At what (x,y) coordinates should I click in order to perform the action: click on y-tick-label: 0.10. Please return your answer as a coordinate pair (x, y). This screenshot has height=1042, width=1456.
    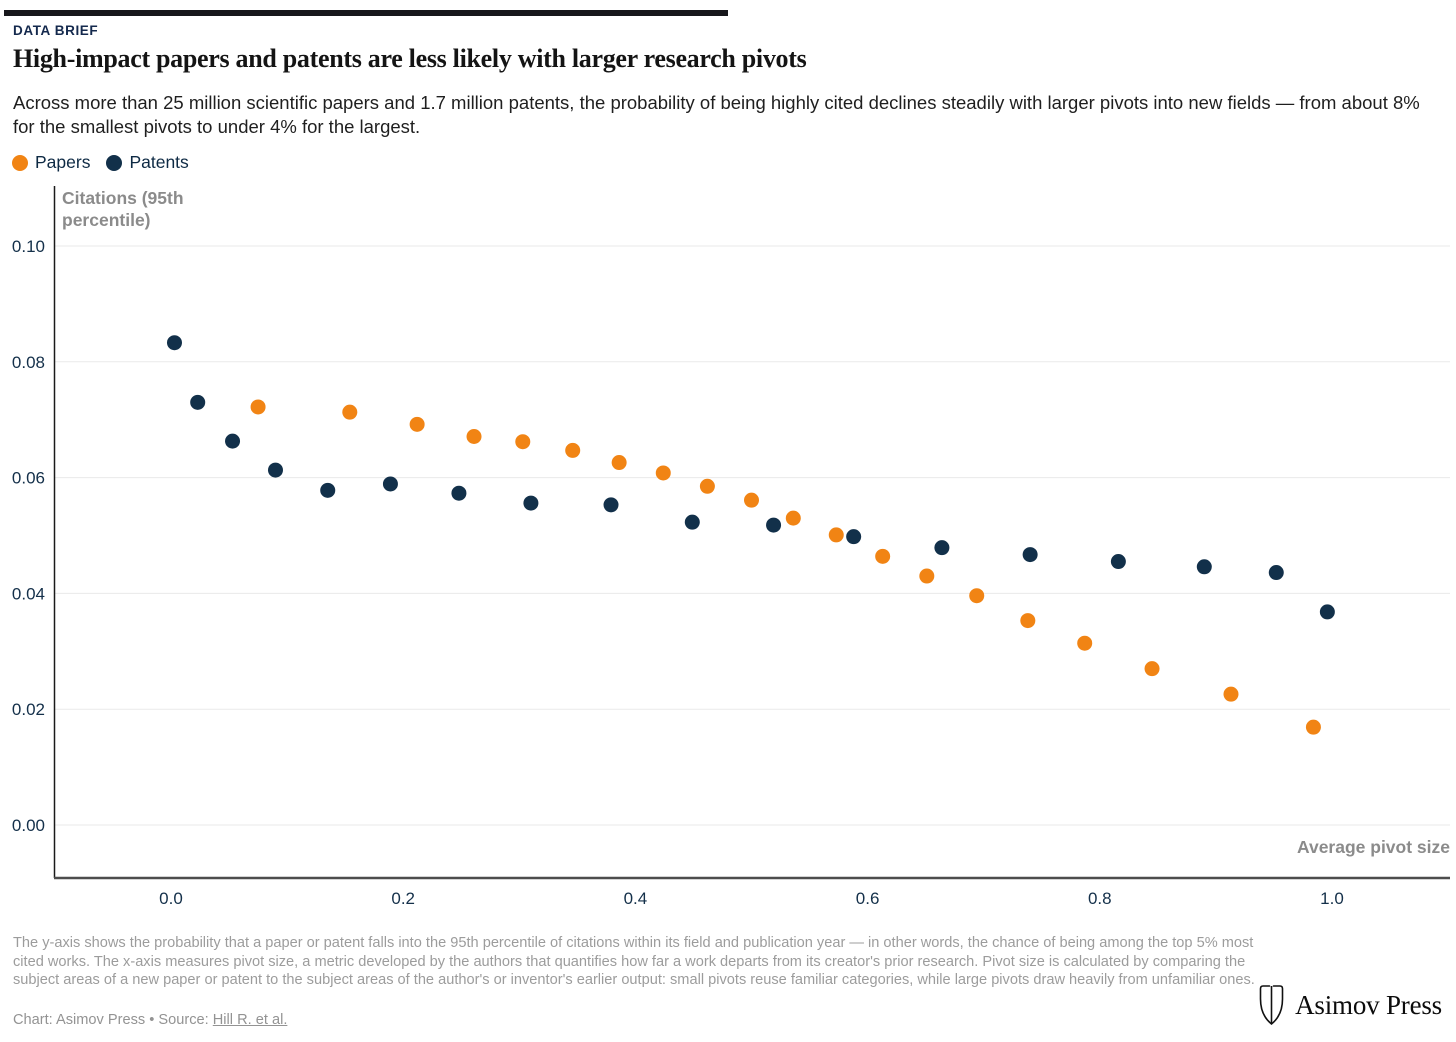
    Looking at the image, I should click on (28, 246).